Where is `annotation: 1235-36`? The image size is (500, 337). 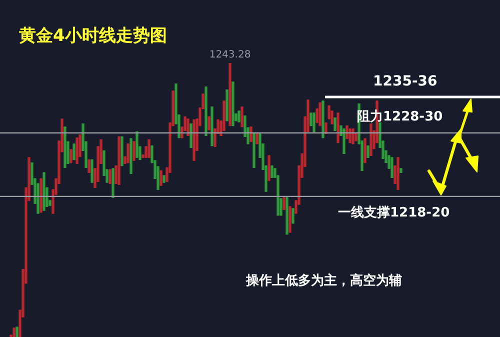
annotation: 1235-36 is located at coordinates (405, 82).